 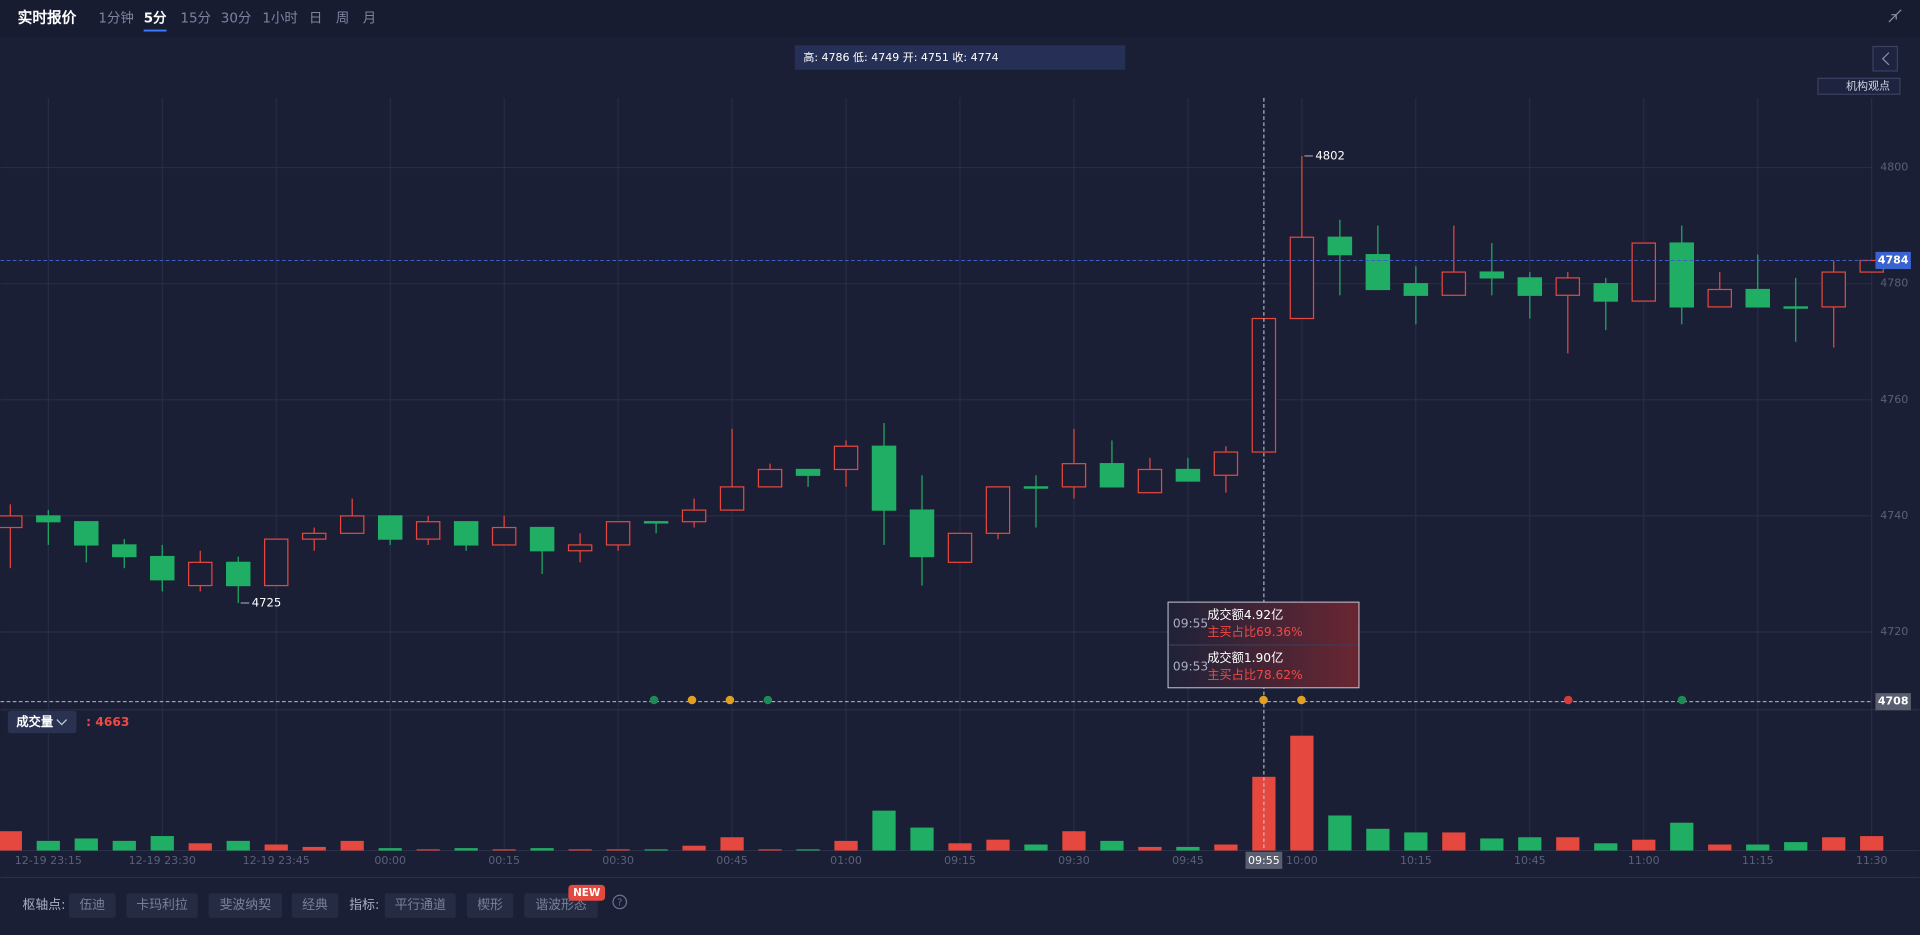 I want to click on x-tick-label: 09:15, so click(x=960, y=860).